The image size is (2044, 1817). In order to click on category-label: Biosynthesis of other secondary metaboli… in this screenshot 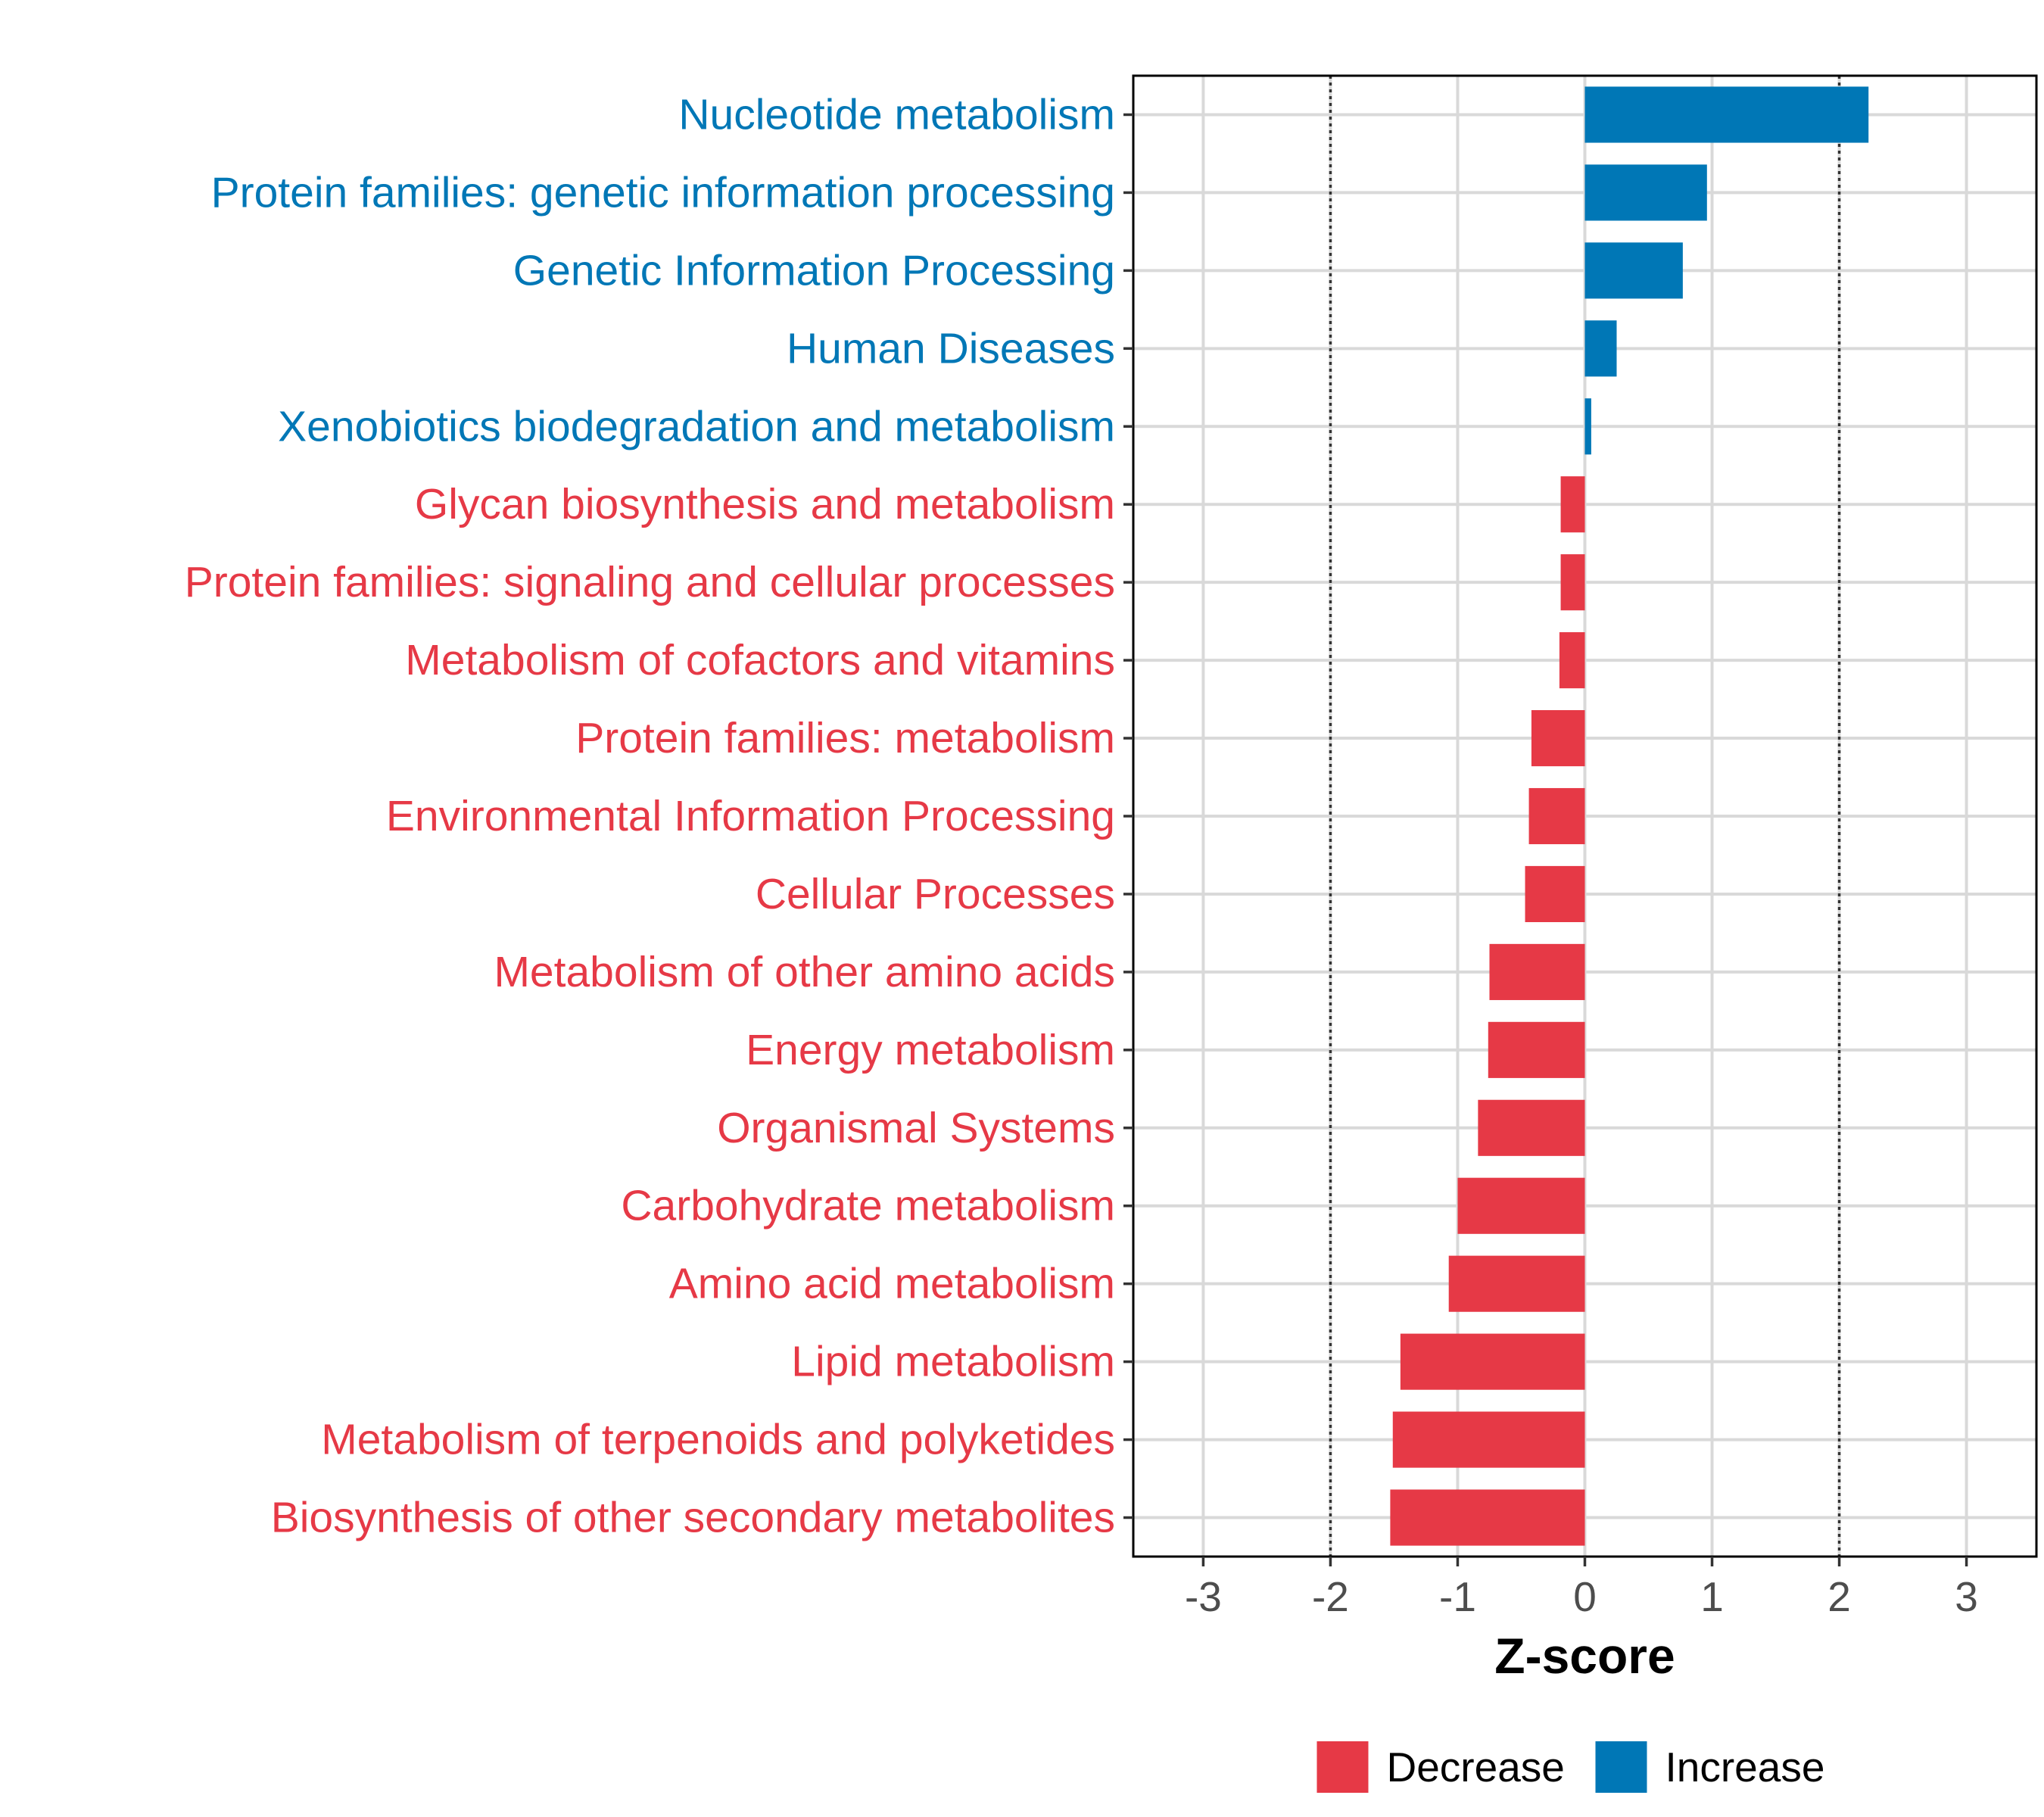, I will do `click(693, 1518)`.